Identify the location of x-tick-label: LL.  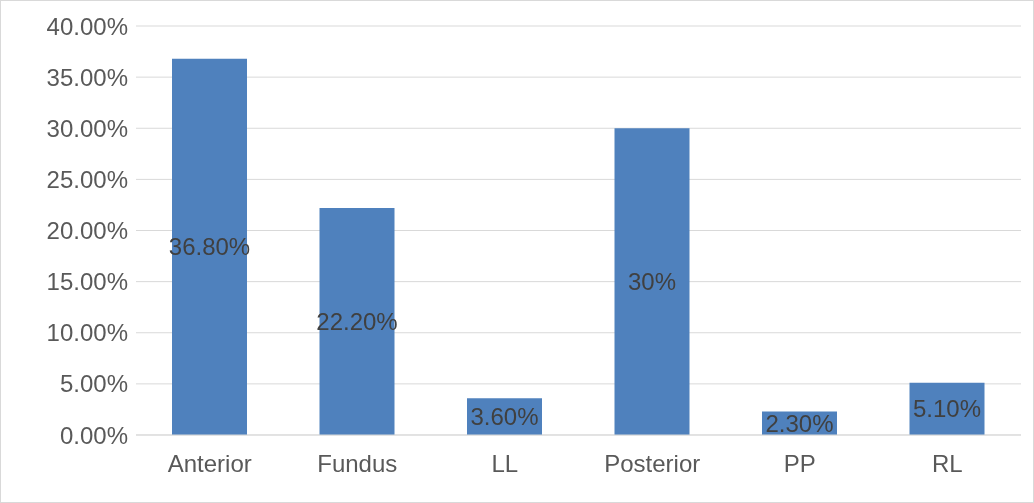
(505, 464).